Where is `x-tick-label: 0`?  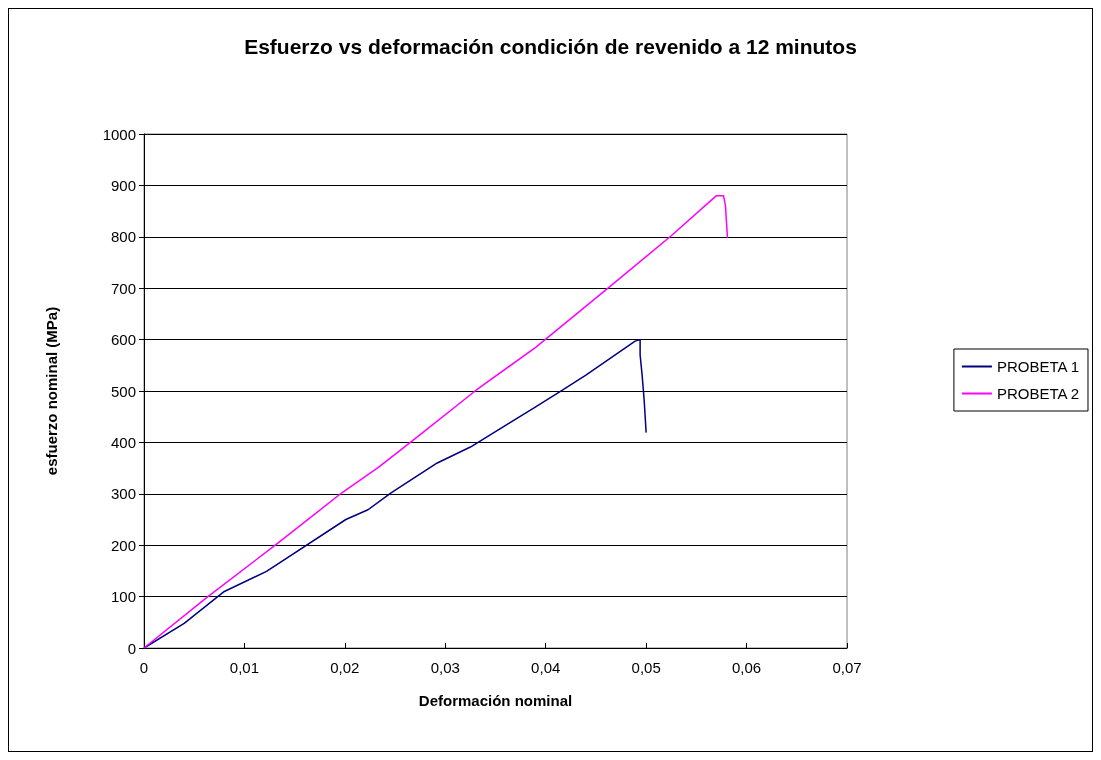 x-tick-label: 0 is located at coordinates (144, 667).